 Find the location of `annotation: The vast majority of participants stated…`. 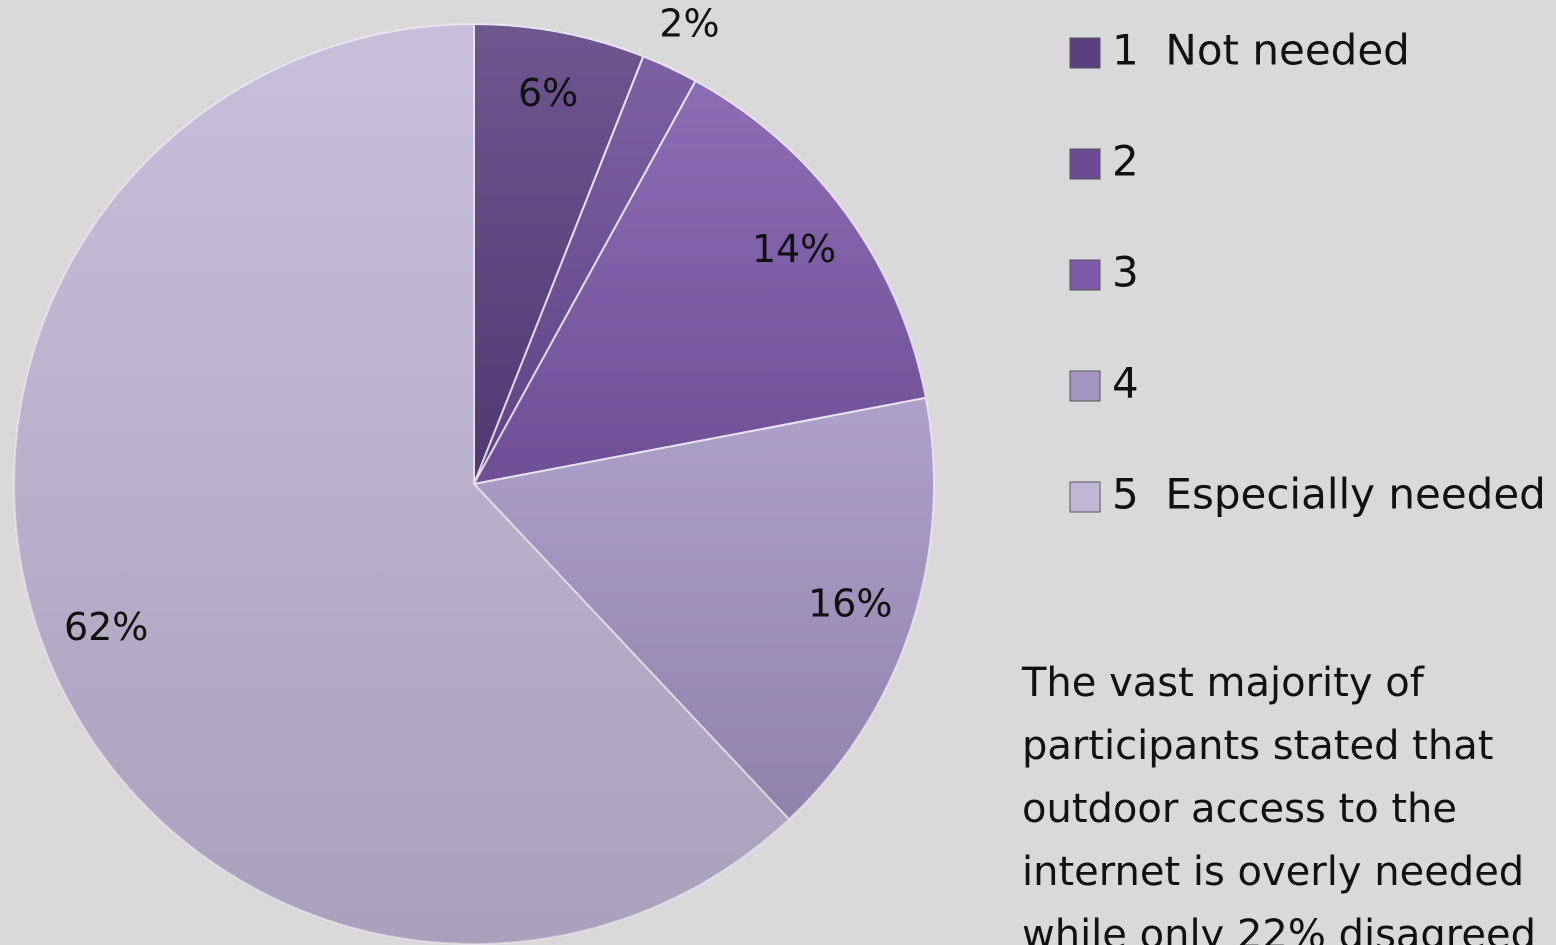

annotation: The vast majority of participants stated… is located at coordinates (1279, 802).